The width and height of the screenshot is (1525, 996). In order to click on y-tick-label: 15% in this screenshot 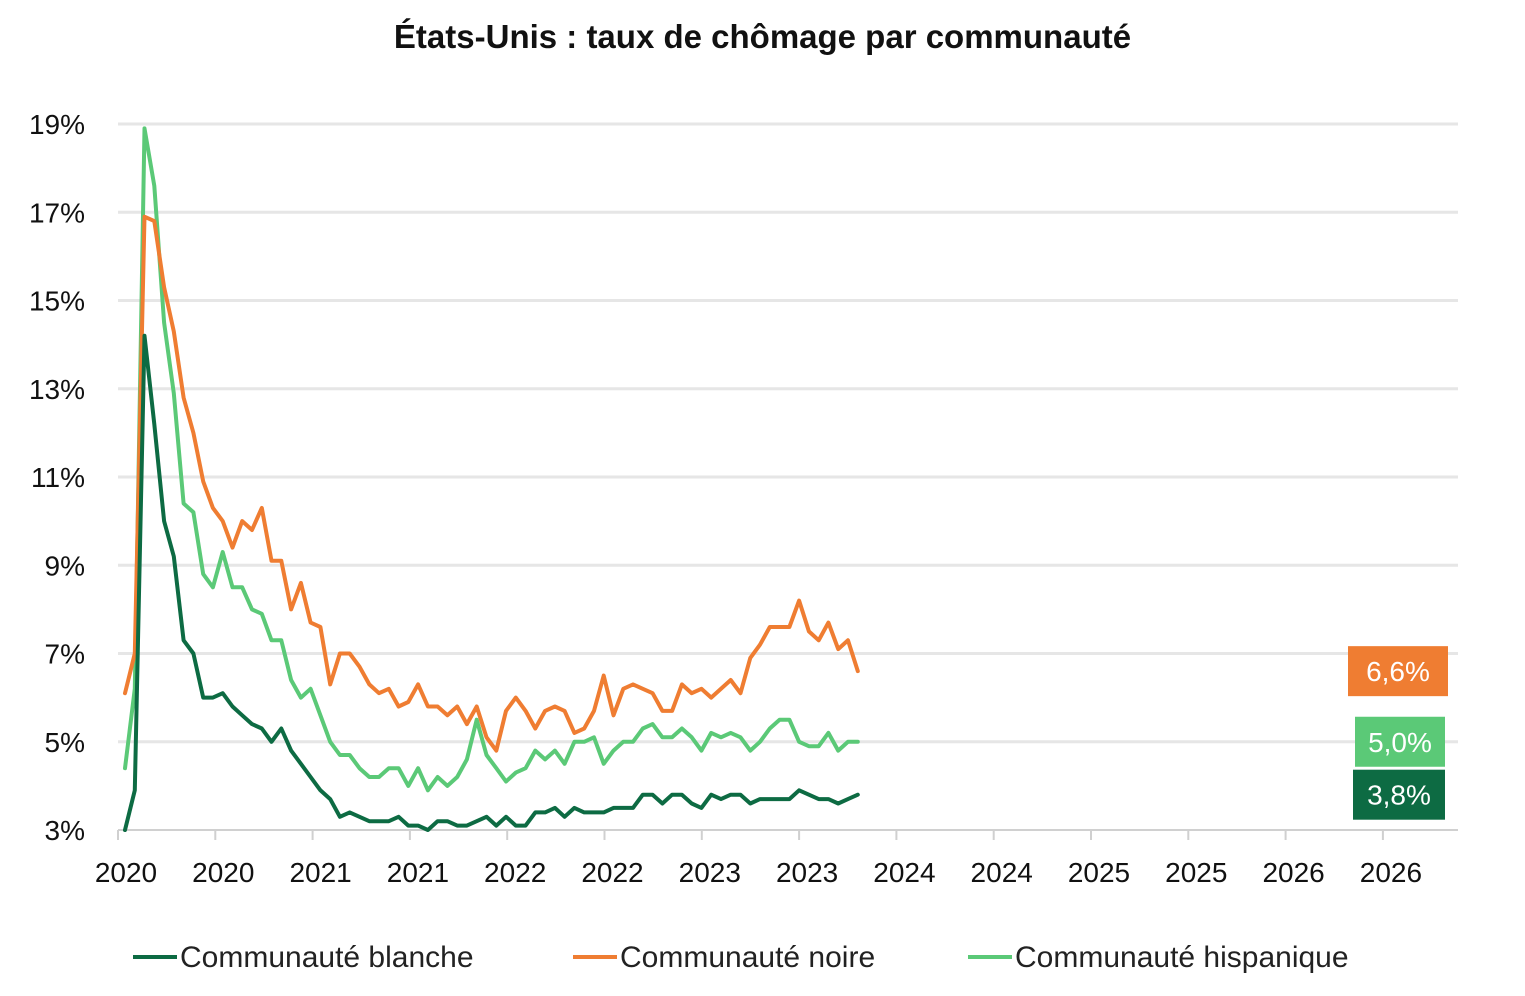, I will do `click(57, 301)`.